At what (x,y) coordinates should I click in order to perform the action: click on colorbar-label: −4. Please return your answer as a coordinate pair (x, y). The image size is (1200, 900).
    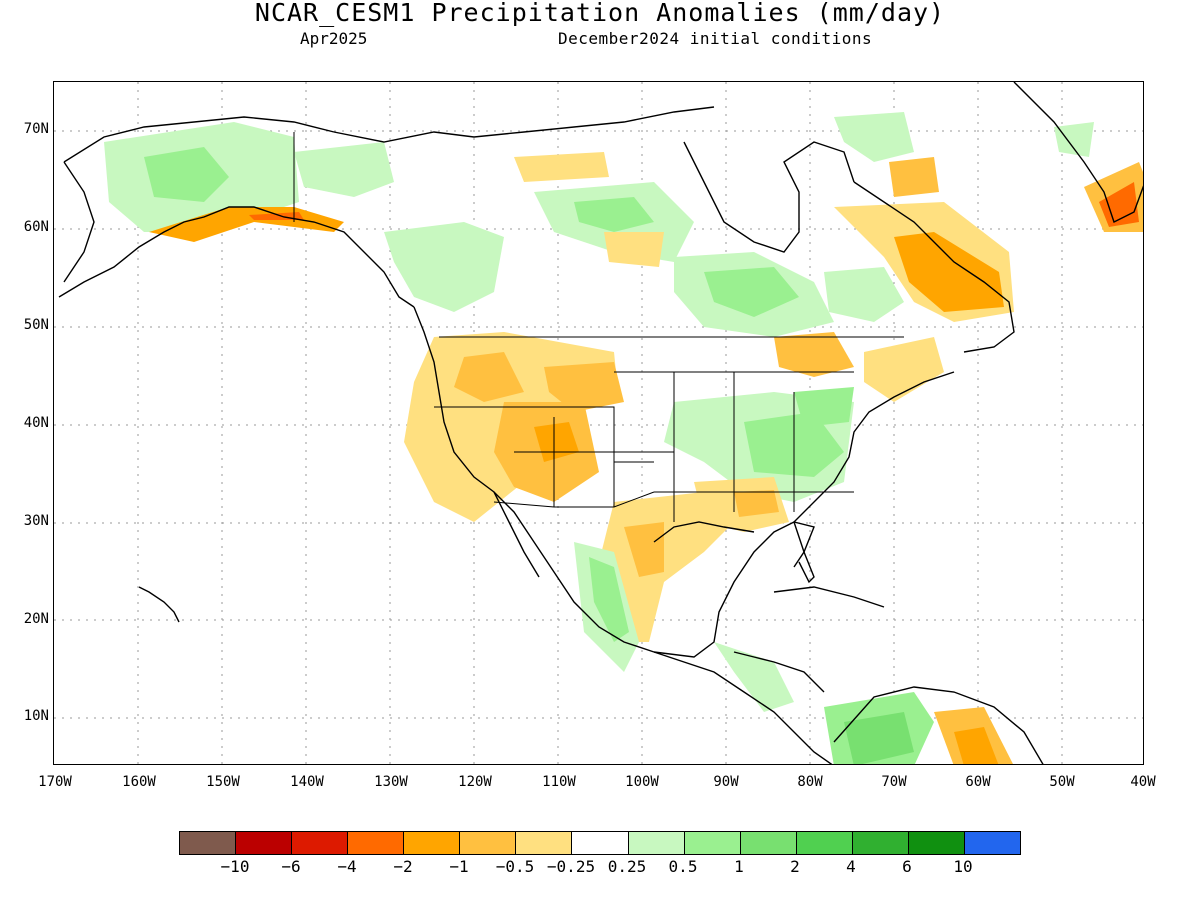
    Looking at the image, I should click on (347, 866).